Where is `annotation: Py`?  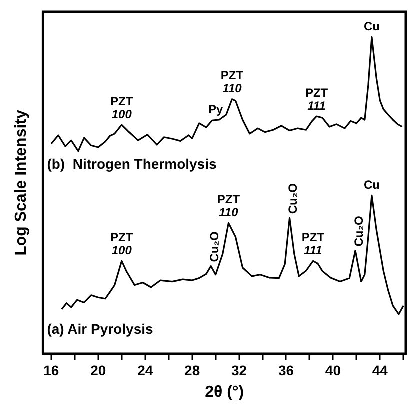 annotation: Py is located at coordinates (216, 109).